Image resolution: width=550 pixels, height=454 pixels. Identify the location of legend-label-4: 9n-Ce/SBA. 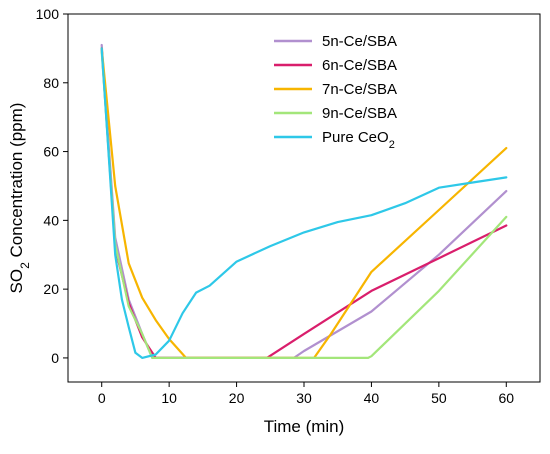
(359, 113).